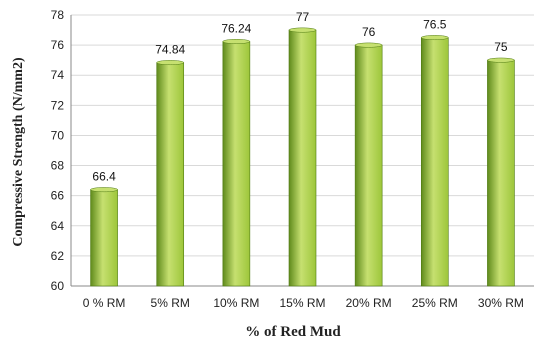 This screenshot has width=537, height=347. I want to click on y-tick-label: 78, so click(58, 15).